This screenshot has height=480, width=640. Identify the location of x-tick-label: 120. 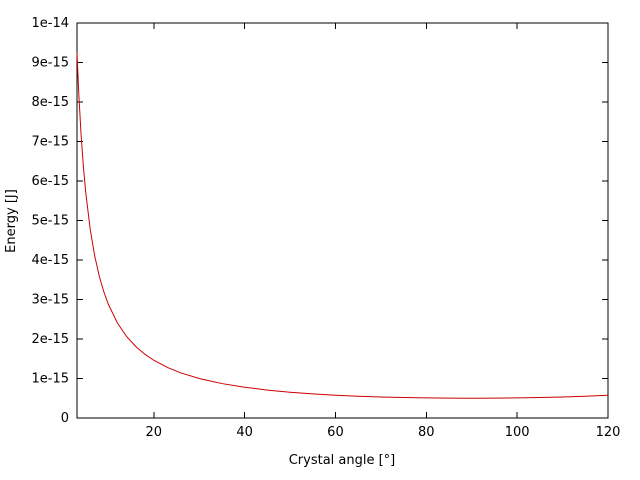
(608, 432).